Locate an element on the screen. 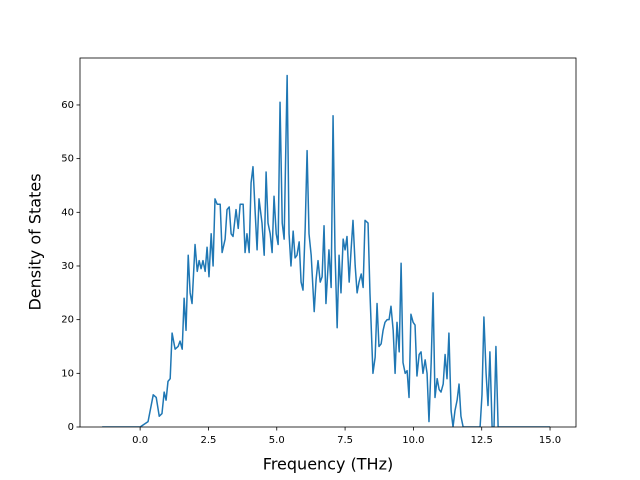 This screenshot has width=640, height=480. y-tick-label: 10 is located at coordinates (67, 373).